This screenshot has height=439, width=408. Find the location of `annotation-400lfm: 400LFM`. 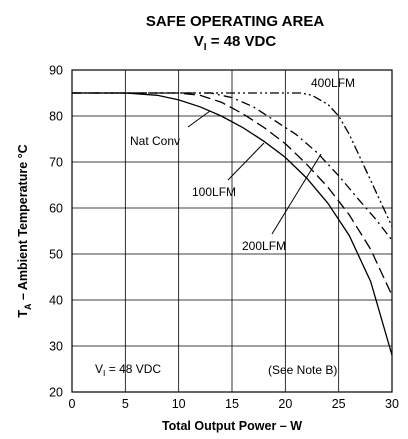

annotation-400lfm: 400LFM is located at coordinates (333, 83).